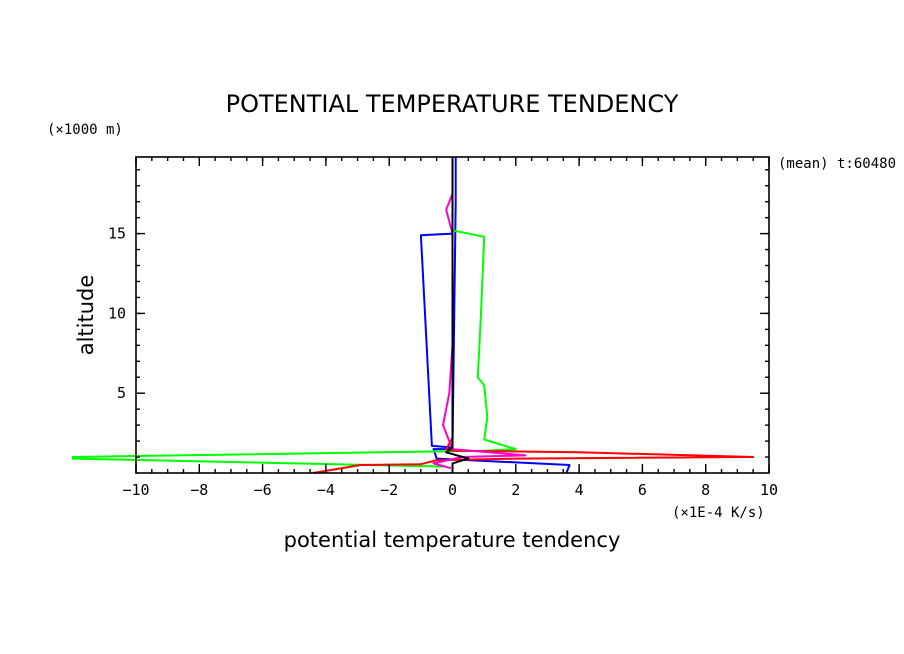 Image resolution: width=904 pixels, height=654 pixels. Describe the element at coordinates (121, 393) in the screenshot. I see `y-tick-label: 5` at that location.